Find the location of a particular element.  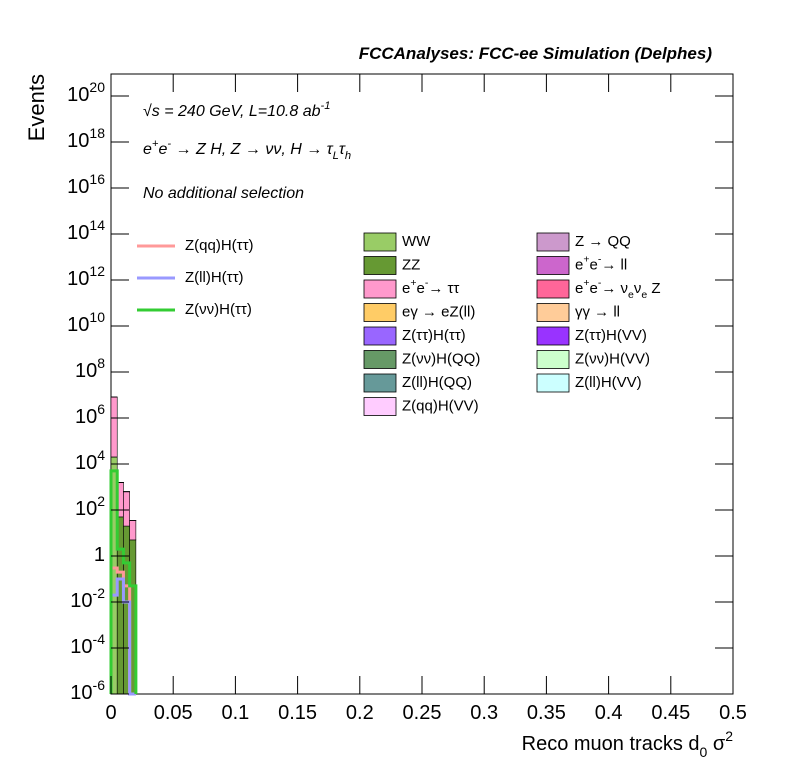

y-tick-label: 10⁻⁴ is located at coordinates (87, 645).